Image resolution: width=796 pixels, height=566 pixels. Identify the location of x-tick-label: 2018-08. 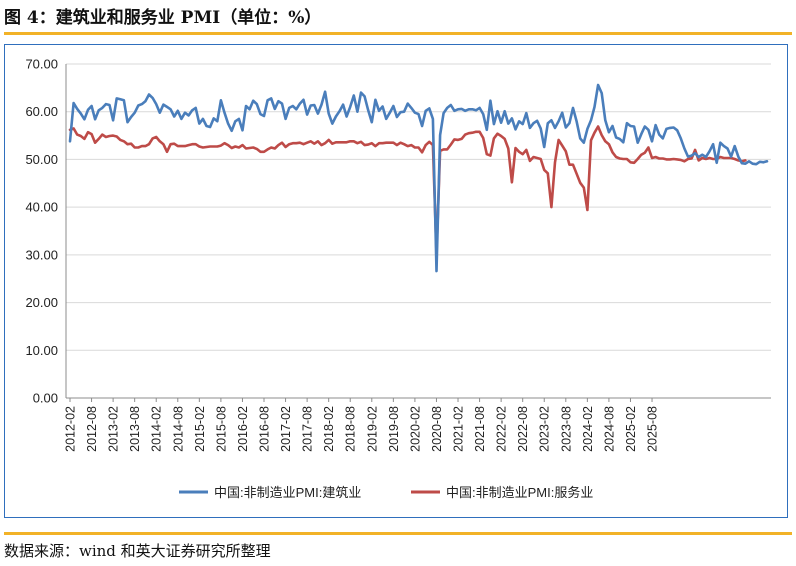
(351, 429).